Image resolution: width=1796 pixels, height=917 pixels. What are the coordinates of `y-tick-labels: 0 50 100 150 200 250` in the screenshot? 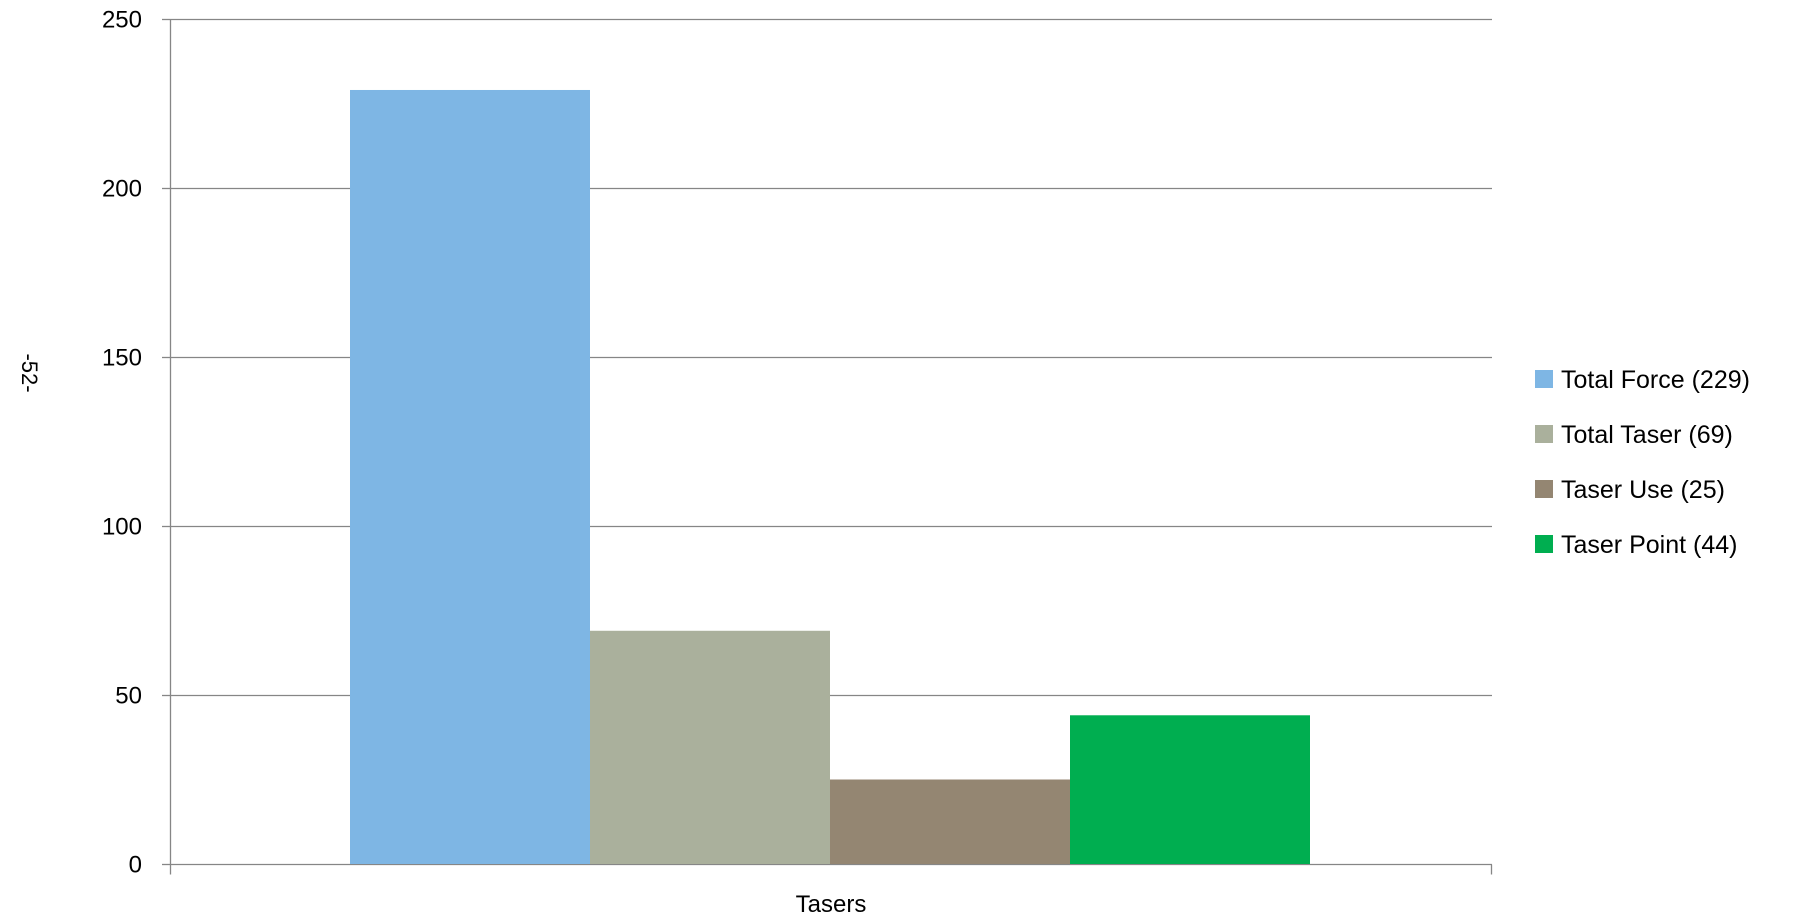 It's located at (122, 443).